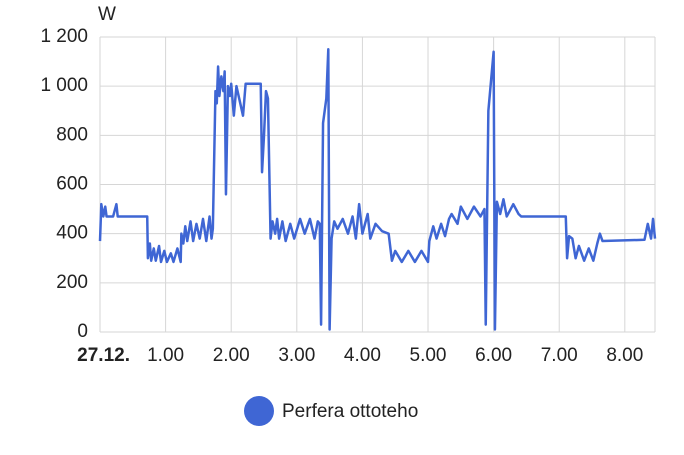 The height and width of the screenshot is (455, 684). What do you see at coordinates (559, 355) in the screenshot?
I see `x-tick-label: 7.00` at bounding box center [559, 355].